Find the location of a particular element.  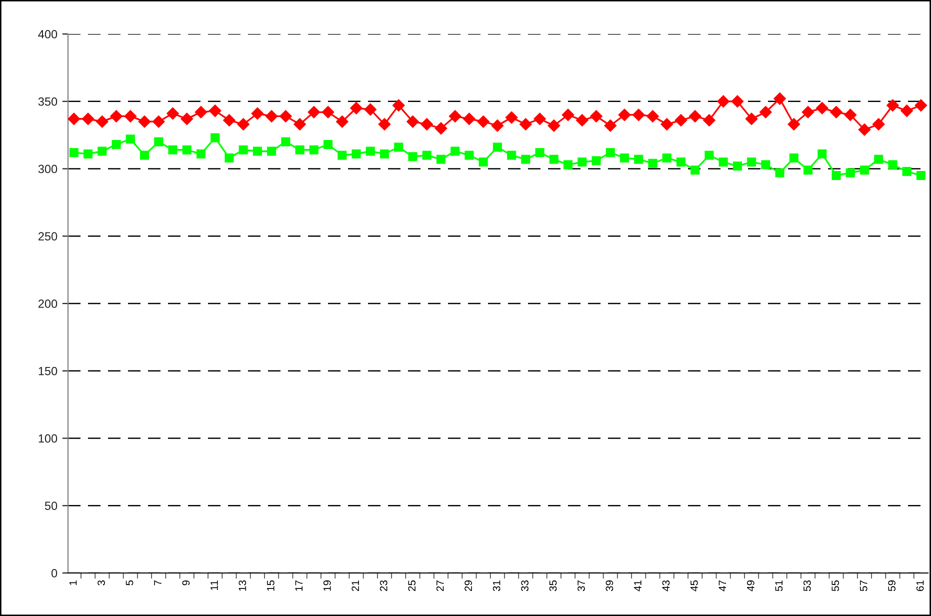

x-tick-label: 21 is located at coordinates (355, 586).